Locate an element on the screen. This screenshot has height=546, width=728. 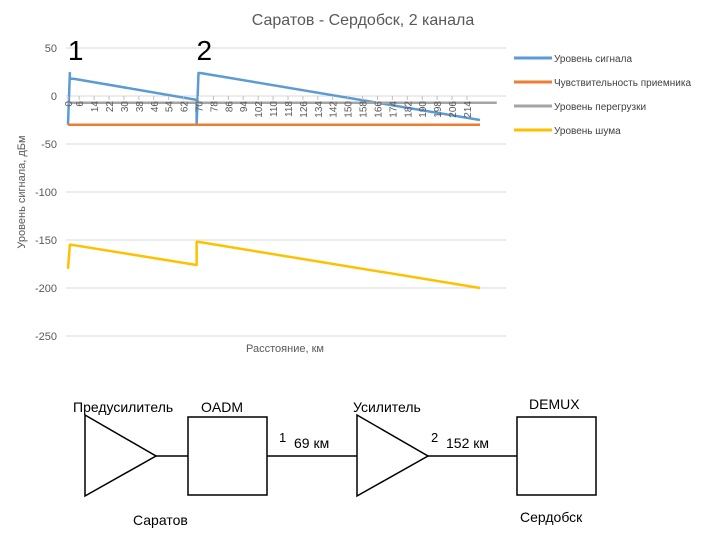
legend-entry: Уровень сигнала is located at coordinates (593, 59).